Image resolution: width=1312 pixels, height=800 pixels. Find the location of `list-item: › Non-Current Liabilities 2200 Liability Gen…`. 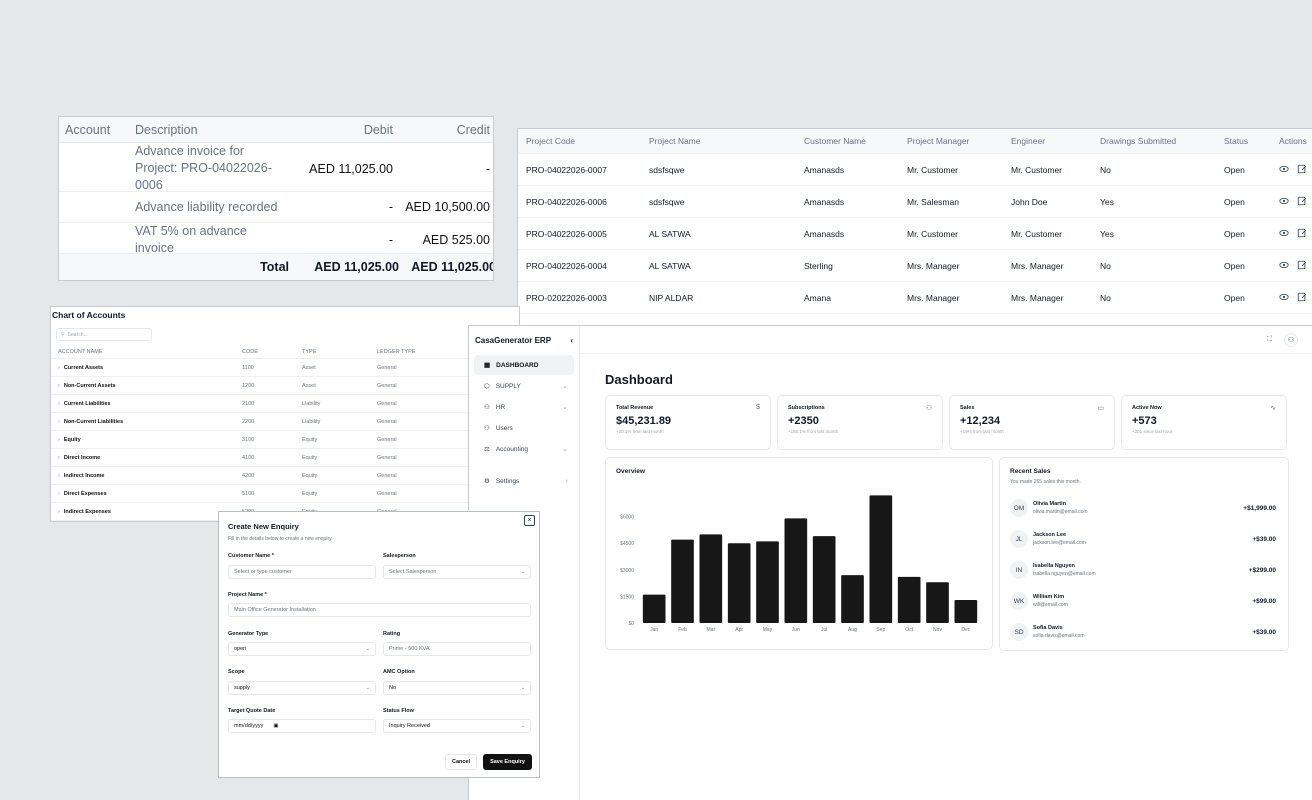

list-item: › Non-Current Liabilities 2200 Liability Gen… is located at coordinates (285, 422).